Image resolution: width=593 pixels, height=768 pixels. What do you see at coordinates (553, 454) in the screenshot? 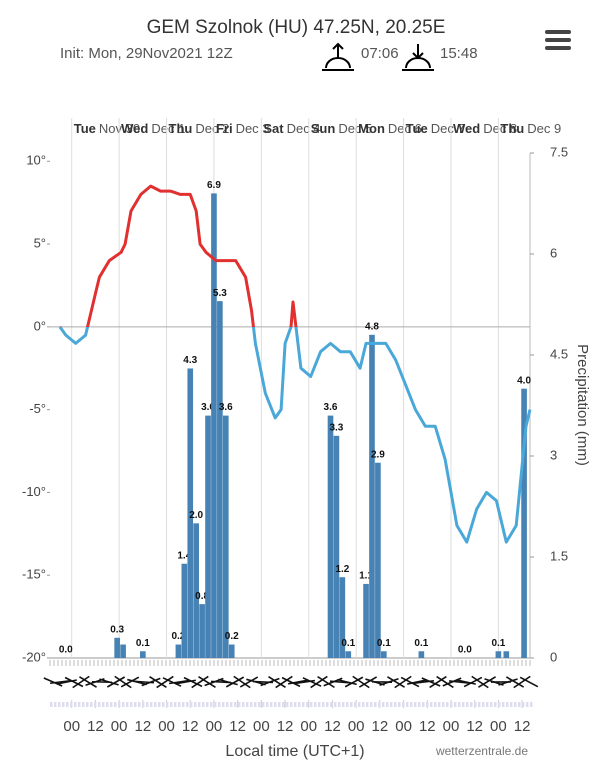
I see `y2-tick-label: 3` at bounding box center [553, 454].